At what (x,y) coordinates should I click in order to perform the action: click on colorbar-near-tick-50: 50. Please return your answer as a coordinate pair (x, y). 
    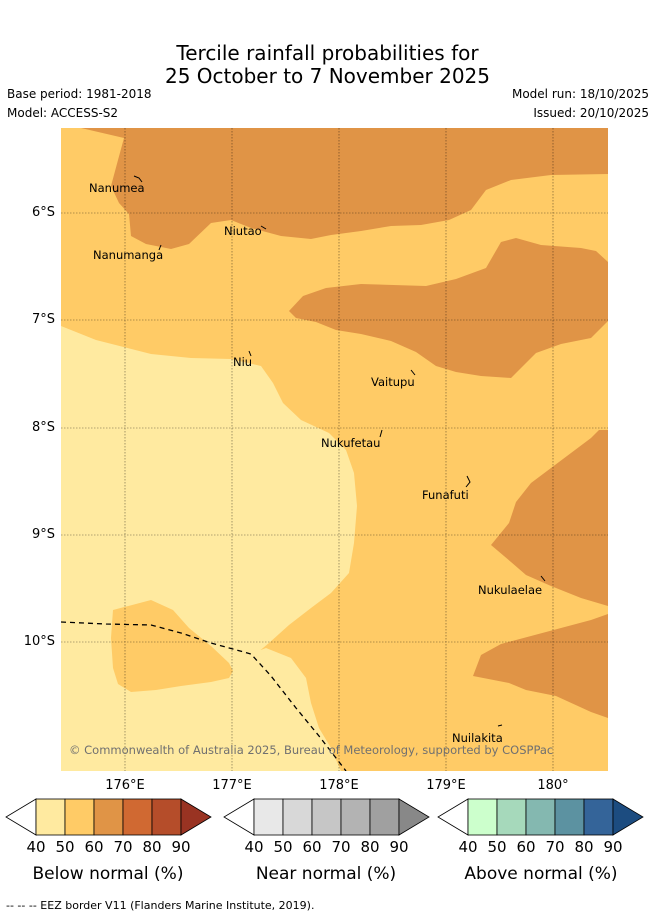
    Looking at the image, I should click on (283, 847).